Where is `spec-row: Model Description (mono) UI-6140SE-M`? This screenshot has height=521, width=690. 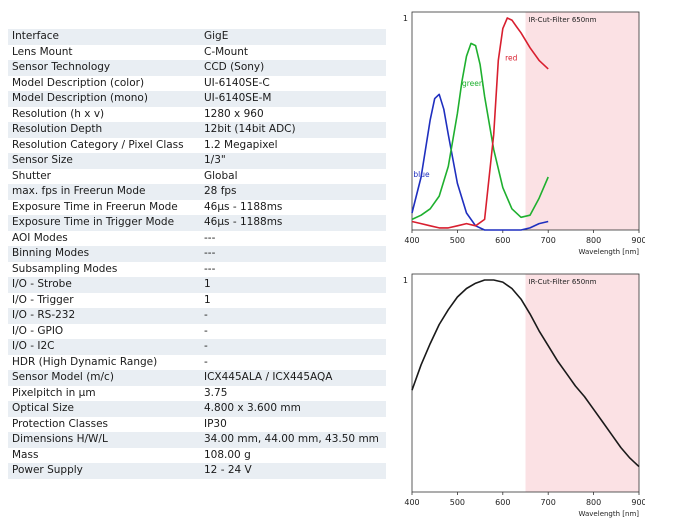
spec-row: Model Description (mono) UI-6140SE-M is located at coordinates (197, 99).